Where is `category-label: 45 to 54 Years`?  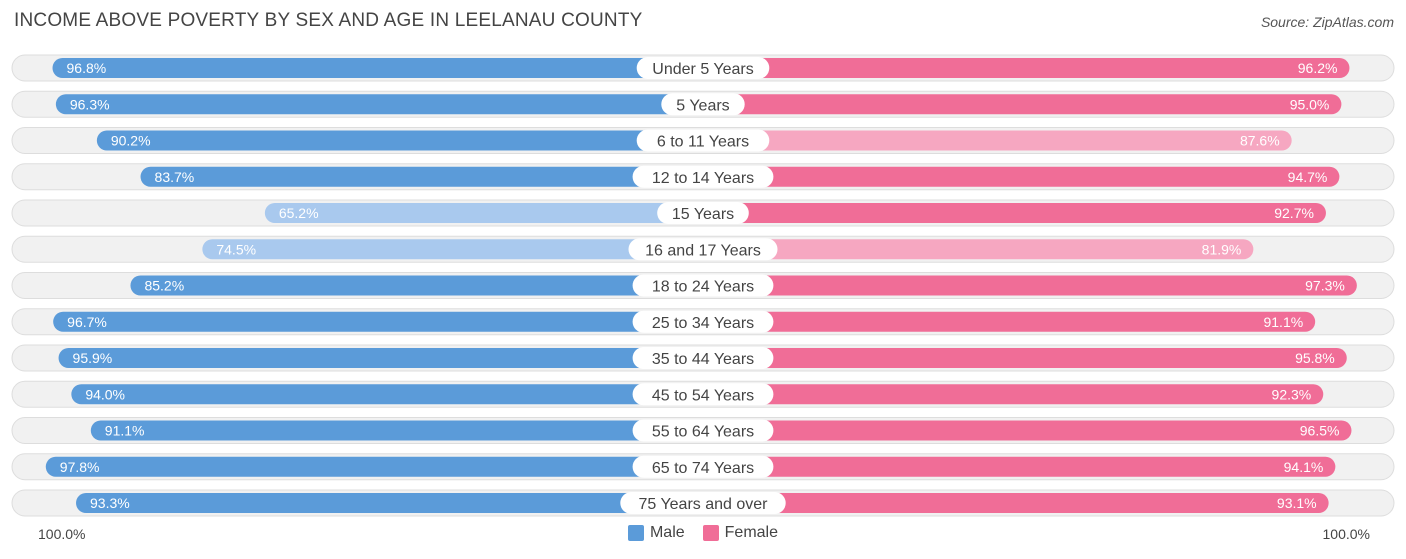
category-label: 45 to 54 Years is located at coordinates (703, 395).